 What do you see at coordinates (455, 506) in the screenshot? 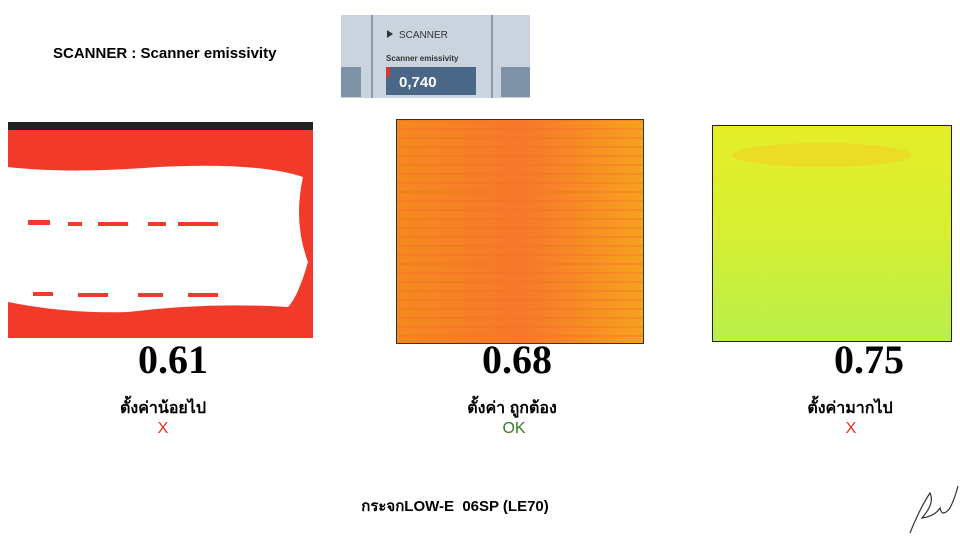
I see `footer: กระจกLOW-E 06SP (LE70)` at bounding box center [455, 506].